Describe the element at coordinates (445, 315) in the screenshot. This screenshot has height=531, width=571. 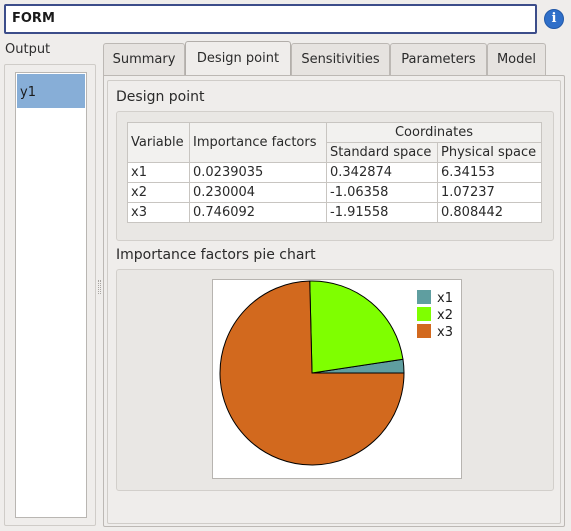
I see `legend-label-x2: x2` at that location.